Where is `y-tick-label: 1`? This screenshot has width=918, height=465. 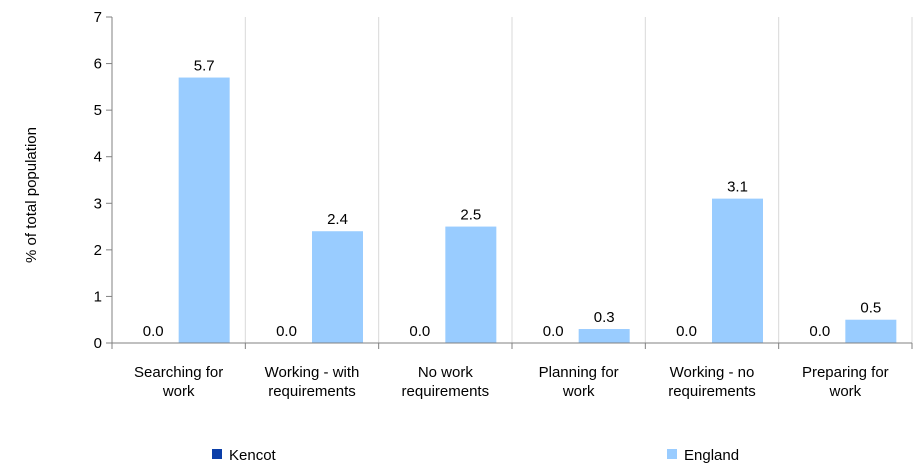
y-tick-label: 1 is located at coordinates (98, 296).